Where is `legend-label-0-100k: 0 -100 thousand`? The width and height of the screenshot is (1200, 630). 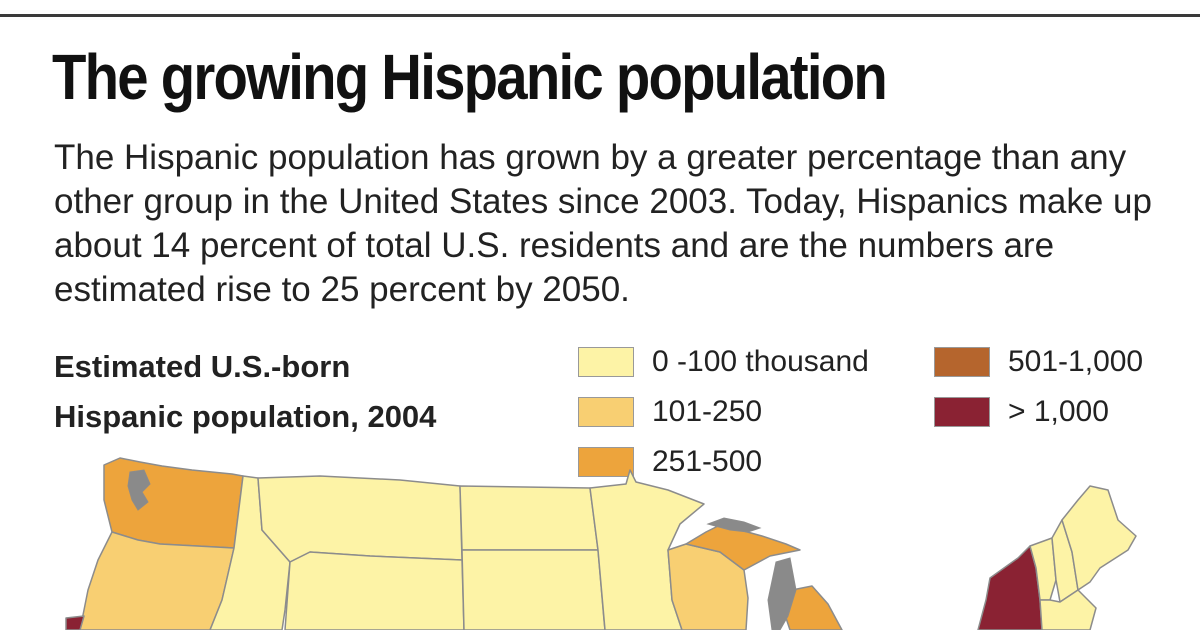
legend-label-0-100k: 0 -100 thousand is located at coordinates (760, 361).